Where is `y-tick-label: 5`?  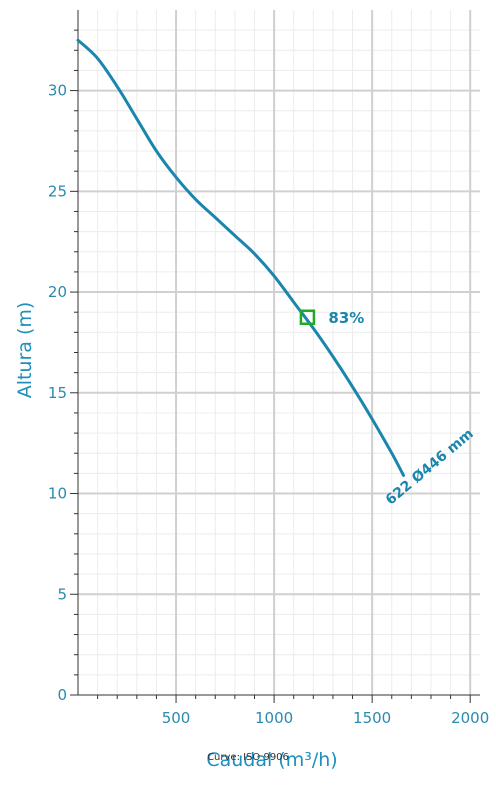
y-tick-label: 5 is located at coordinates (62, 594).